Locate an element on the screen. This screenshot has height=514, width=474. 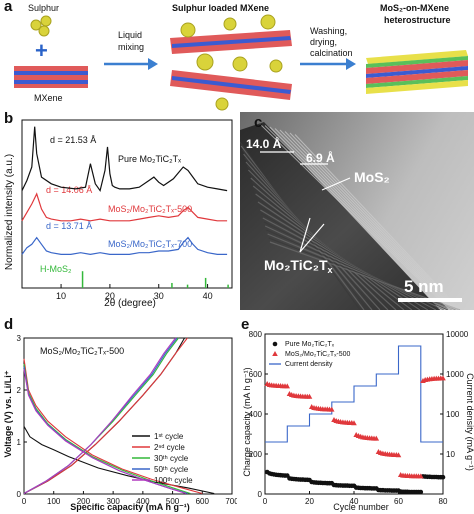
chart-d-legend-label-4: 100ᵗʰ cycle is located at coordinates (173, 480).